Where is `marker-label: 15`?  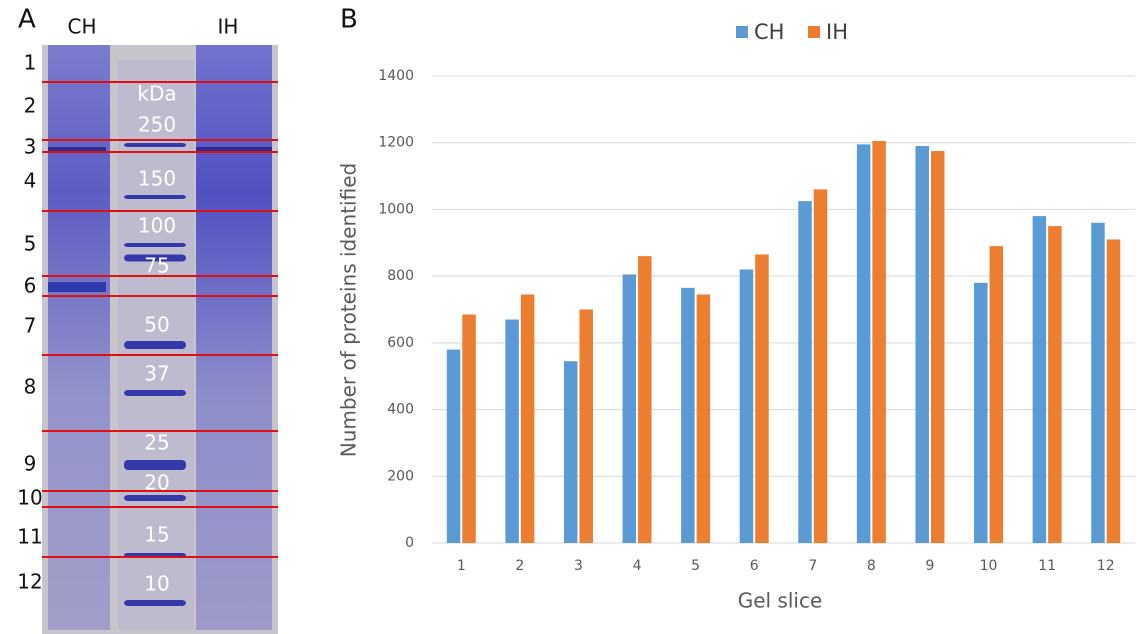 marker-label: 15 is located at coordinates (156, 535).